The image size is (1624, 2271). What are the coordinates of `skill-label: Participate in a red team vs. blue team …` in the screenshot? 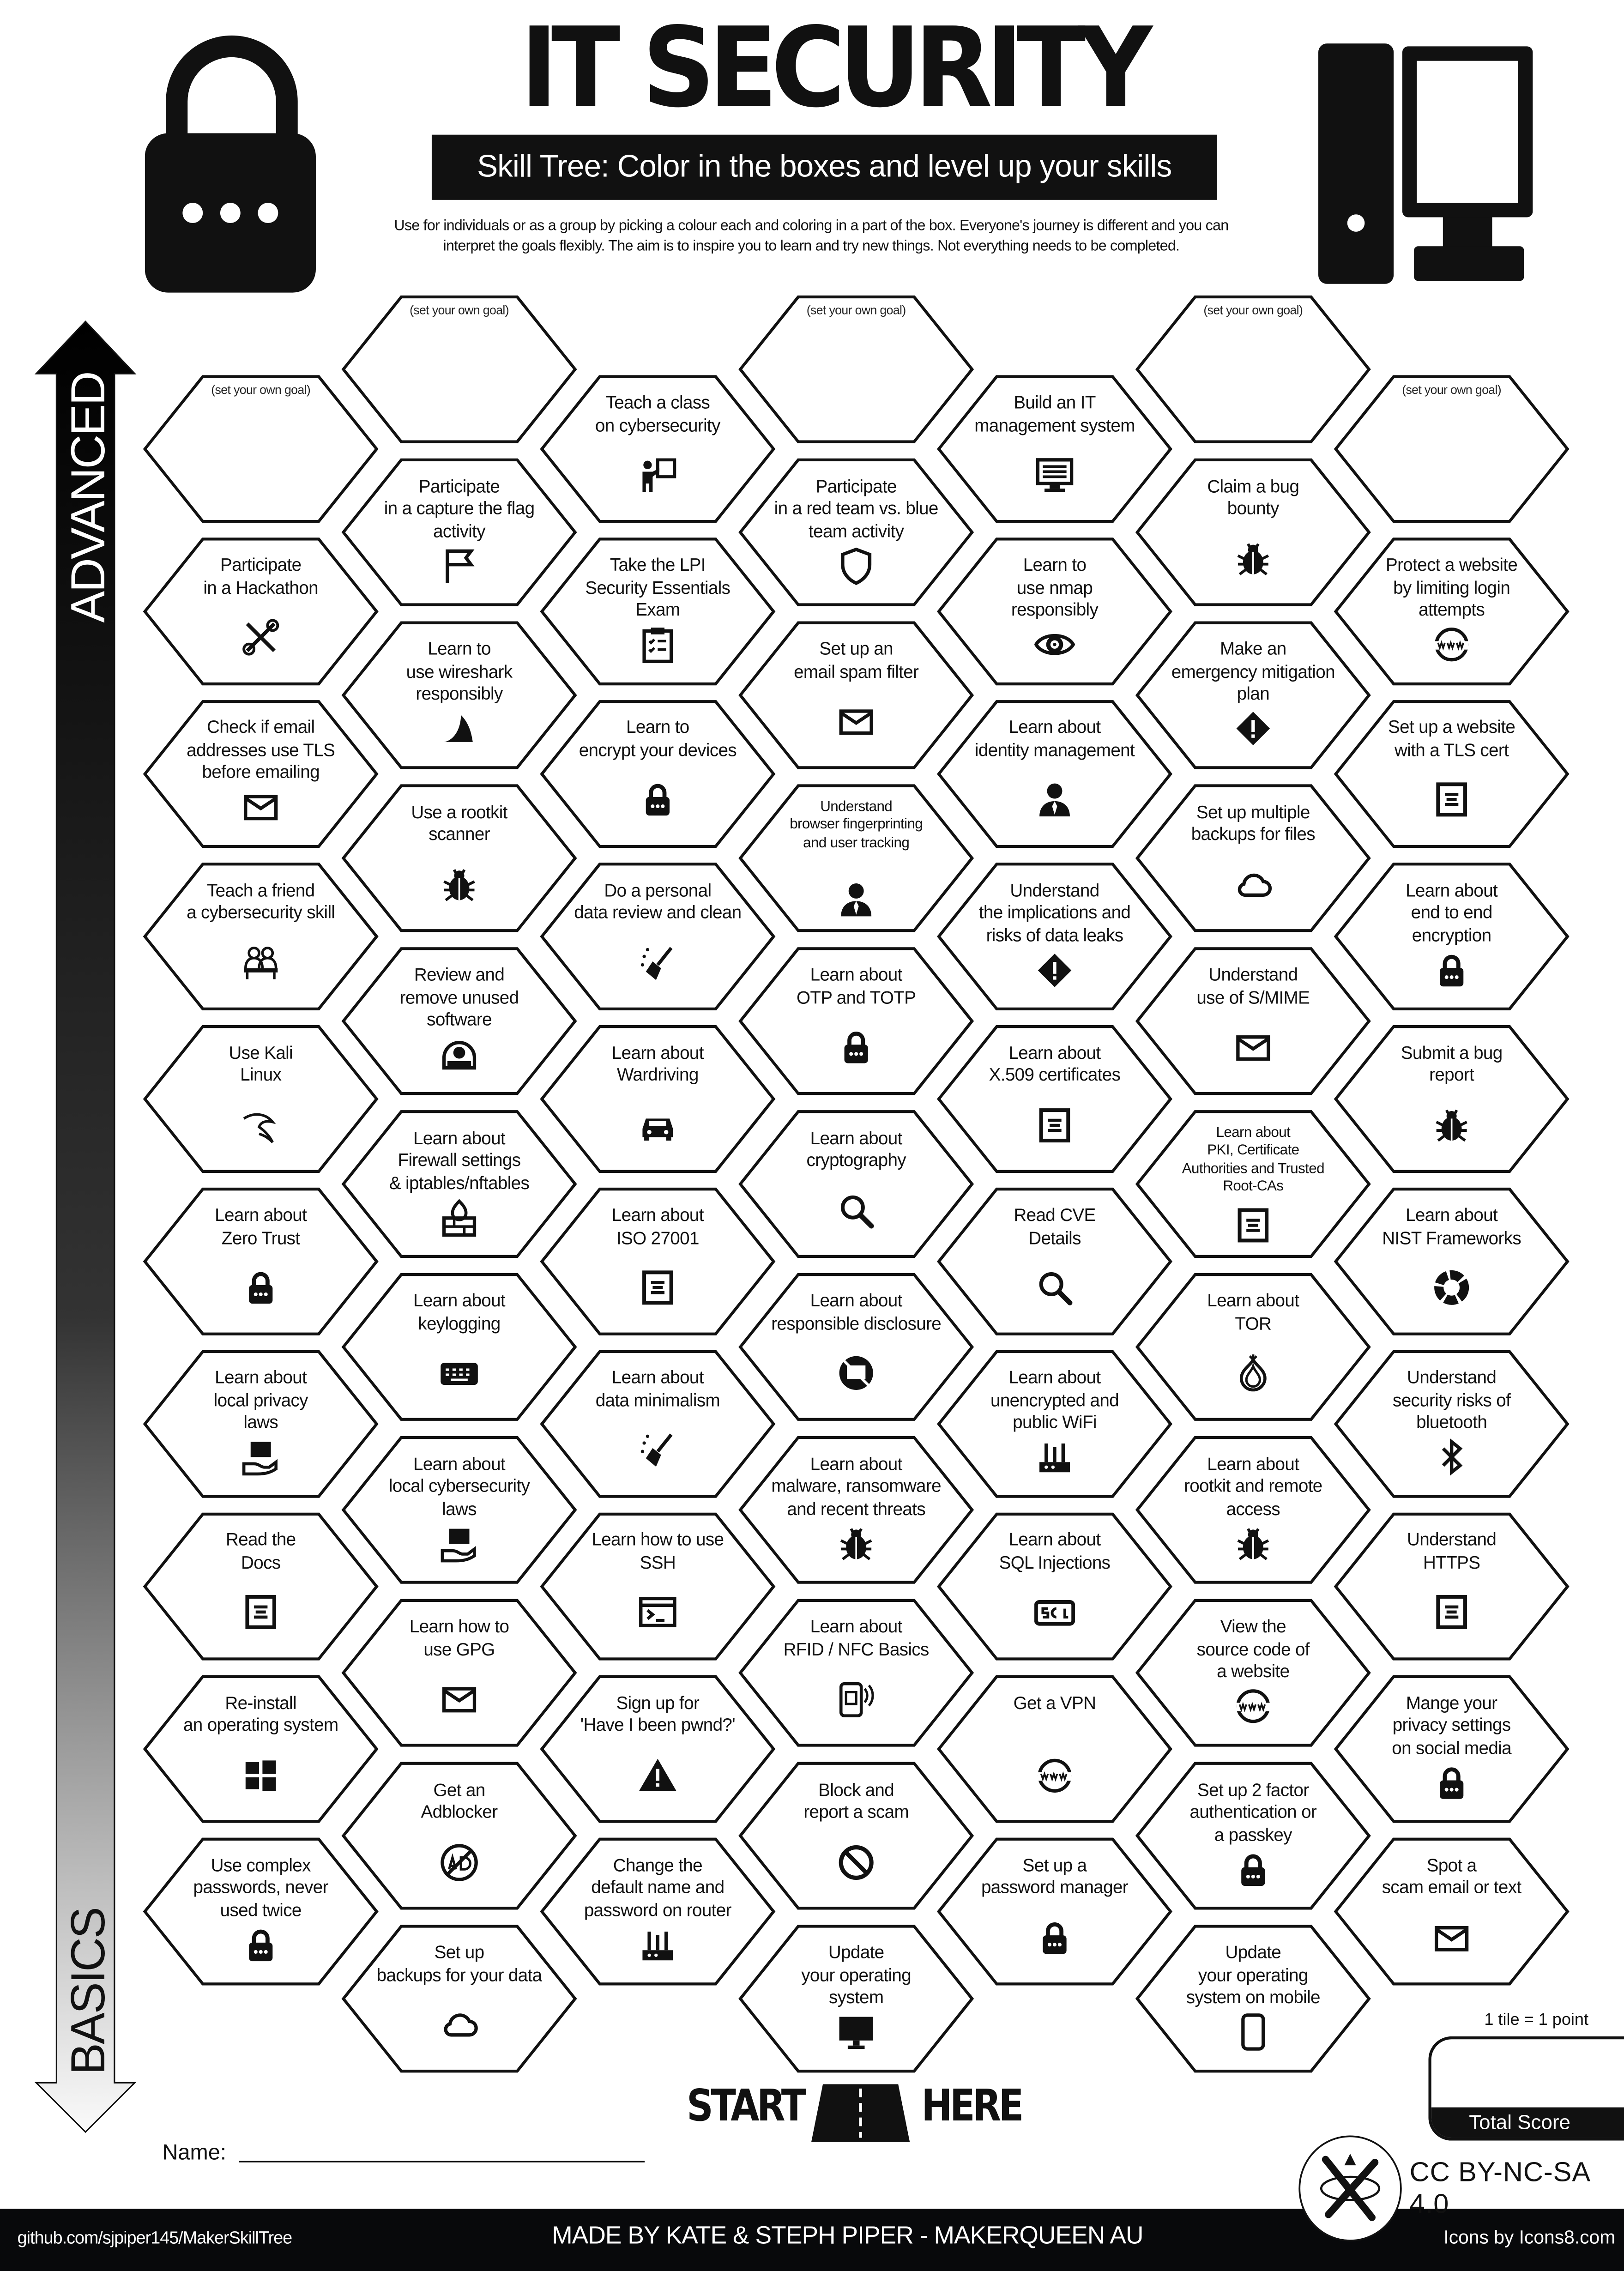 It's located at (856, 508).